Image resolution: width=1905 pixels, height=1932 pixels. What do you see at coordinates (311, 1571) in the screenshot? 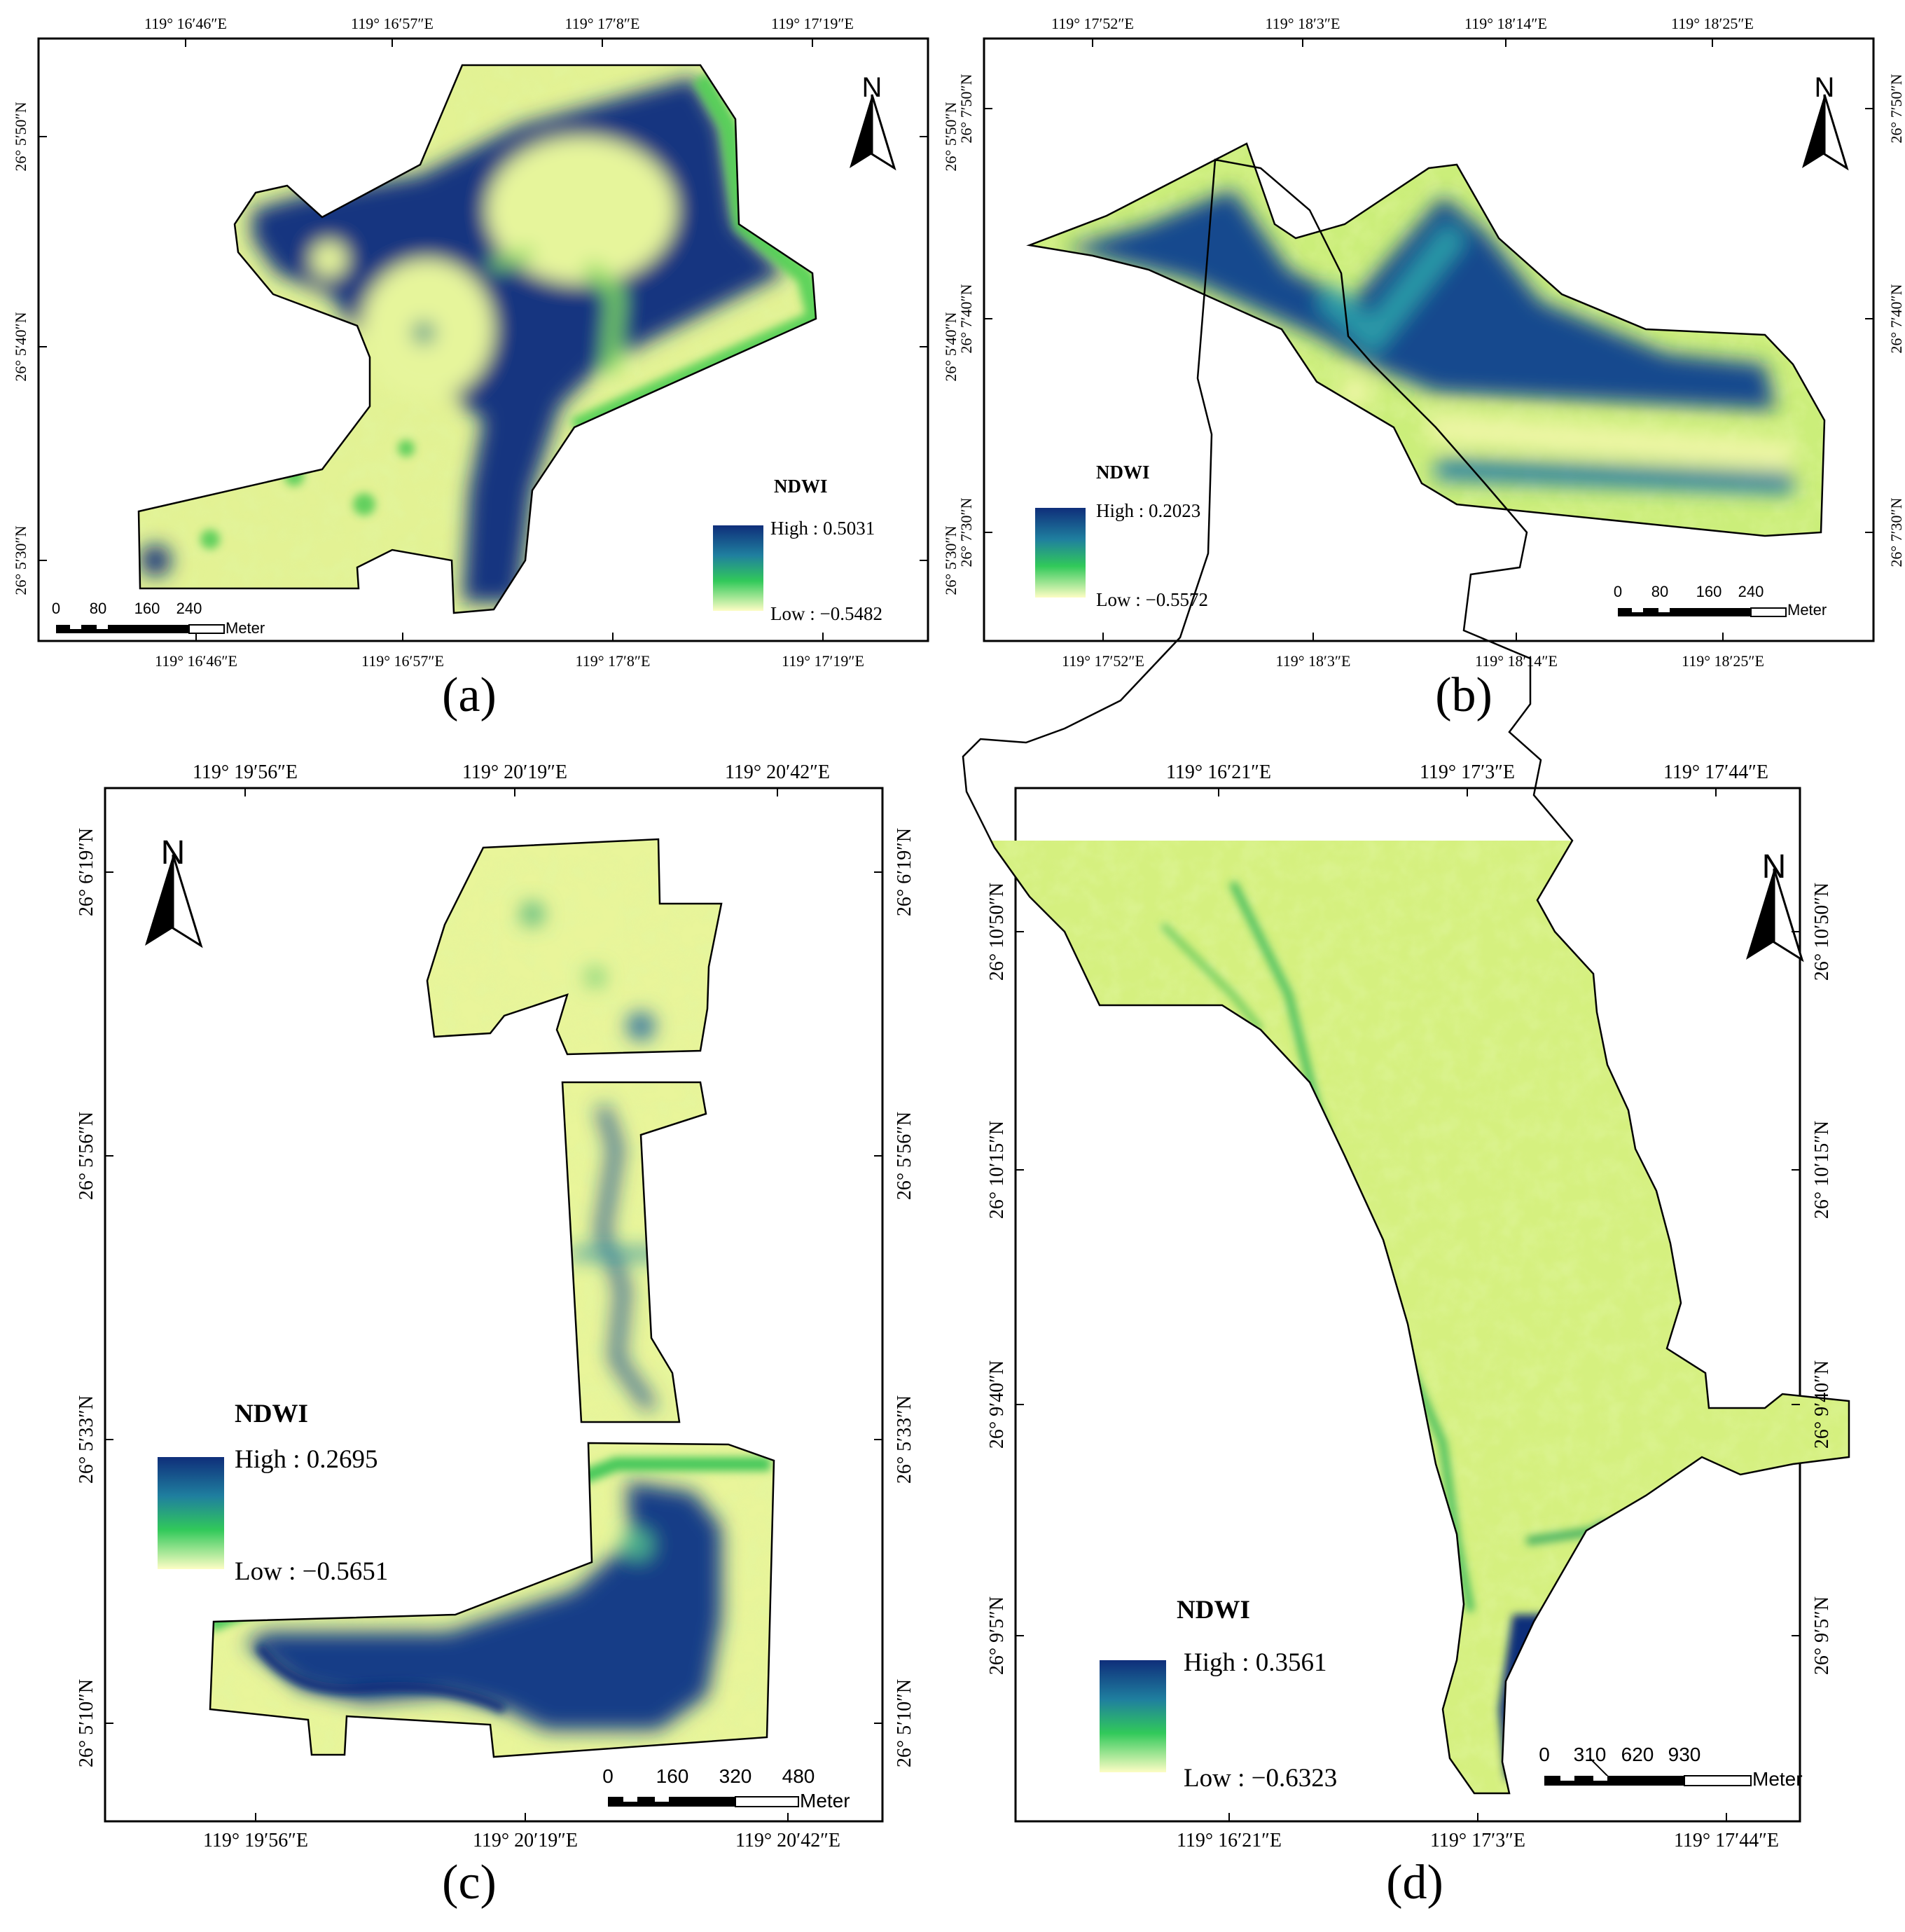
I see `panel-c-legend-low: Low : −0.5651` at bounding box center [311, 1571].